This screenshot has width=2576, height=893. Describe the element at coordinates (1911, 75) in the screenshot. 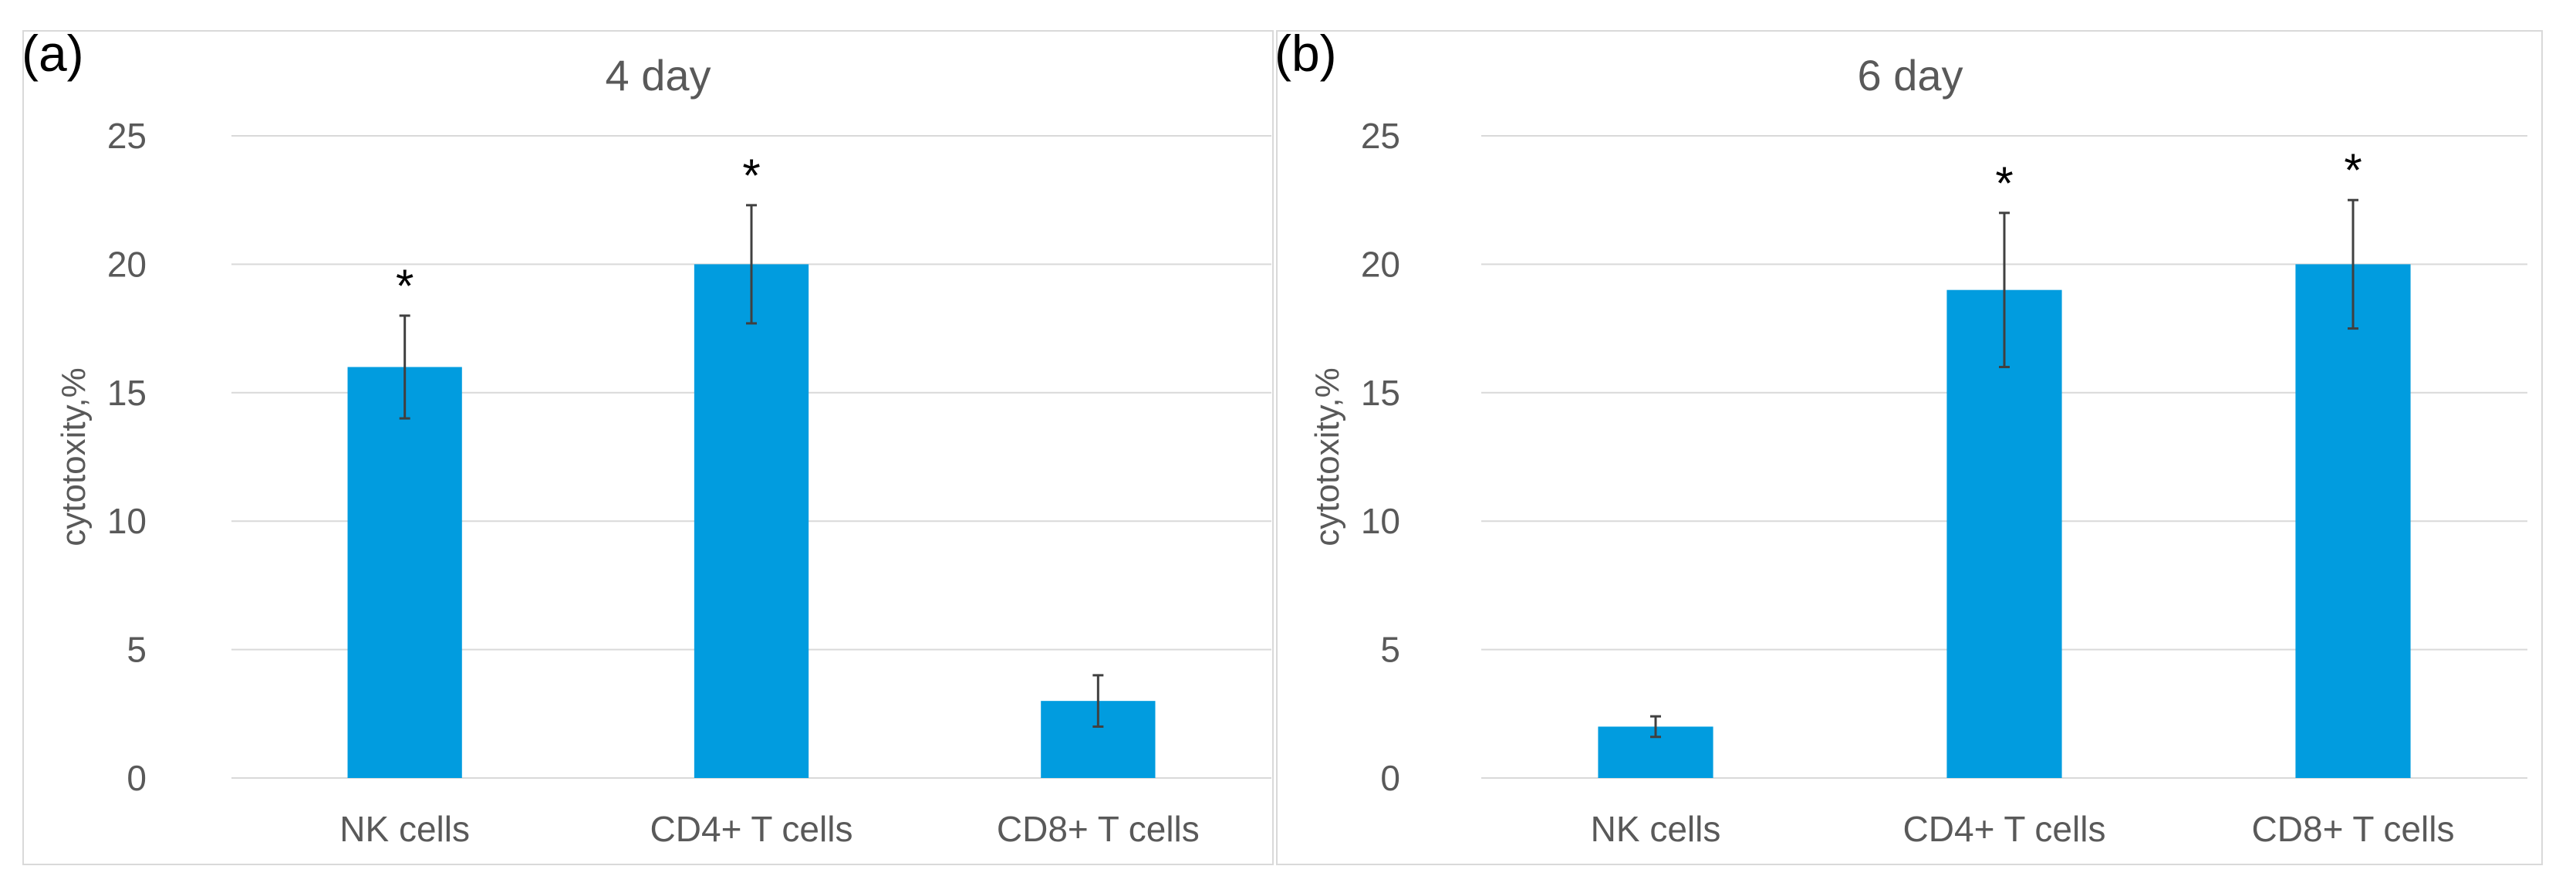

I see `chart-title: 6 day` at that location.